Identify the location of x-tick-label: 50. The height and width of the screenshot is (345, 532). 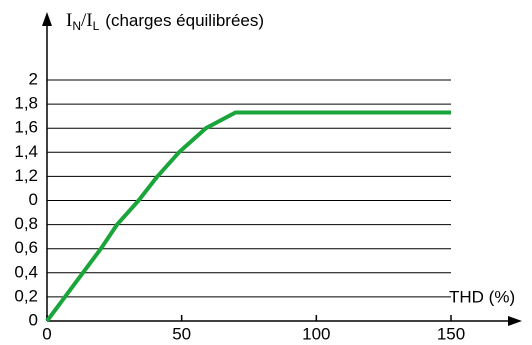
(181, 333).